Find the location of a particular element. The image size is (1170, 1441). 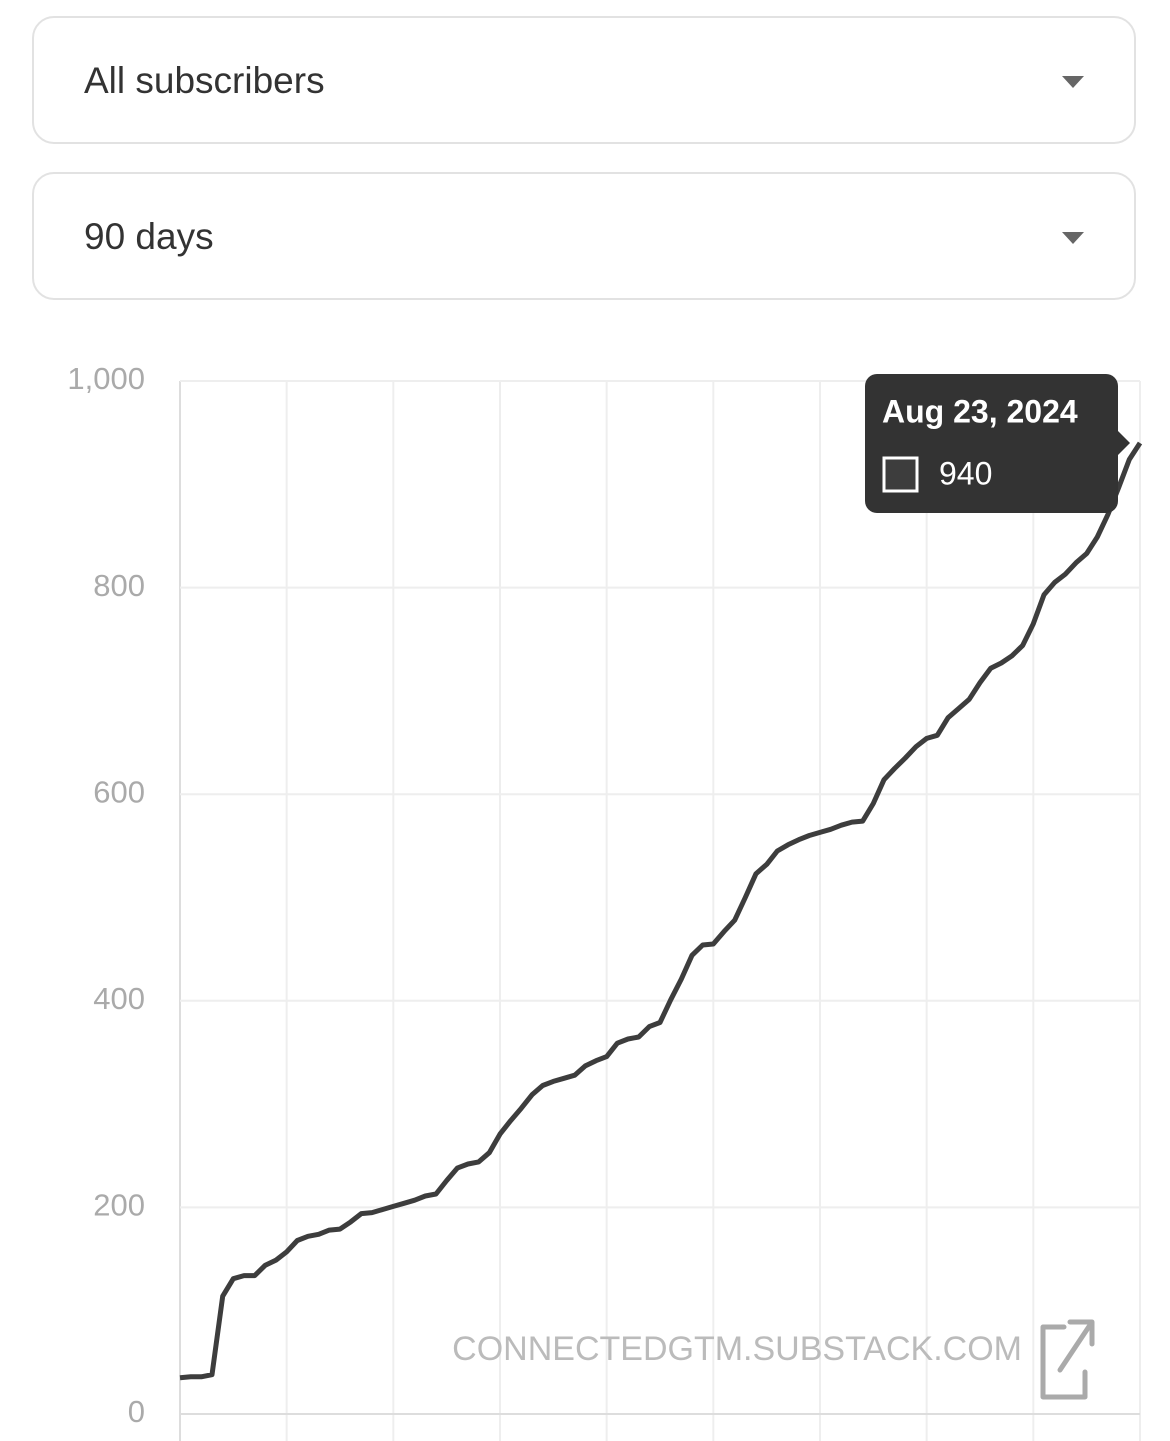

y-tick-label: 800 is located at coordinates (119, 585).